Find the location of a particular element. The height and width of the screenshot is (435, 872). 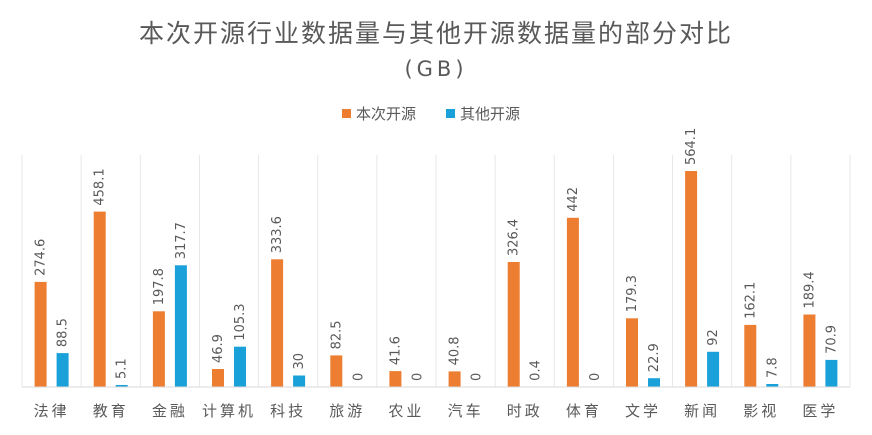

chart-subtitle: (GB) is located at coordinates (435, 69).